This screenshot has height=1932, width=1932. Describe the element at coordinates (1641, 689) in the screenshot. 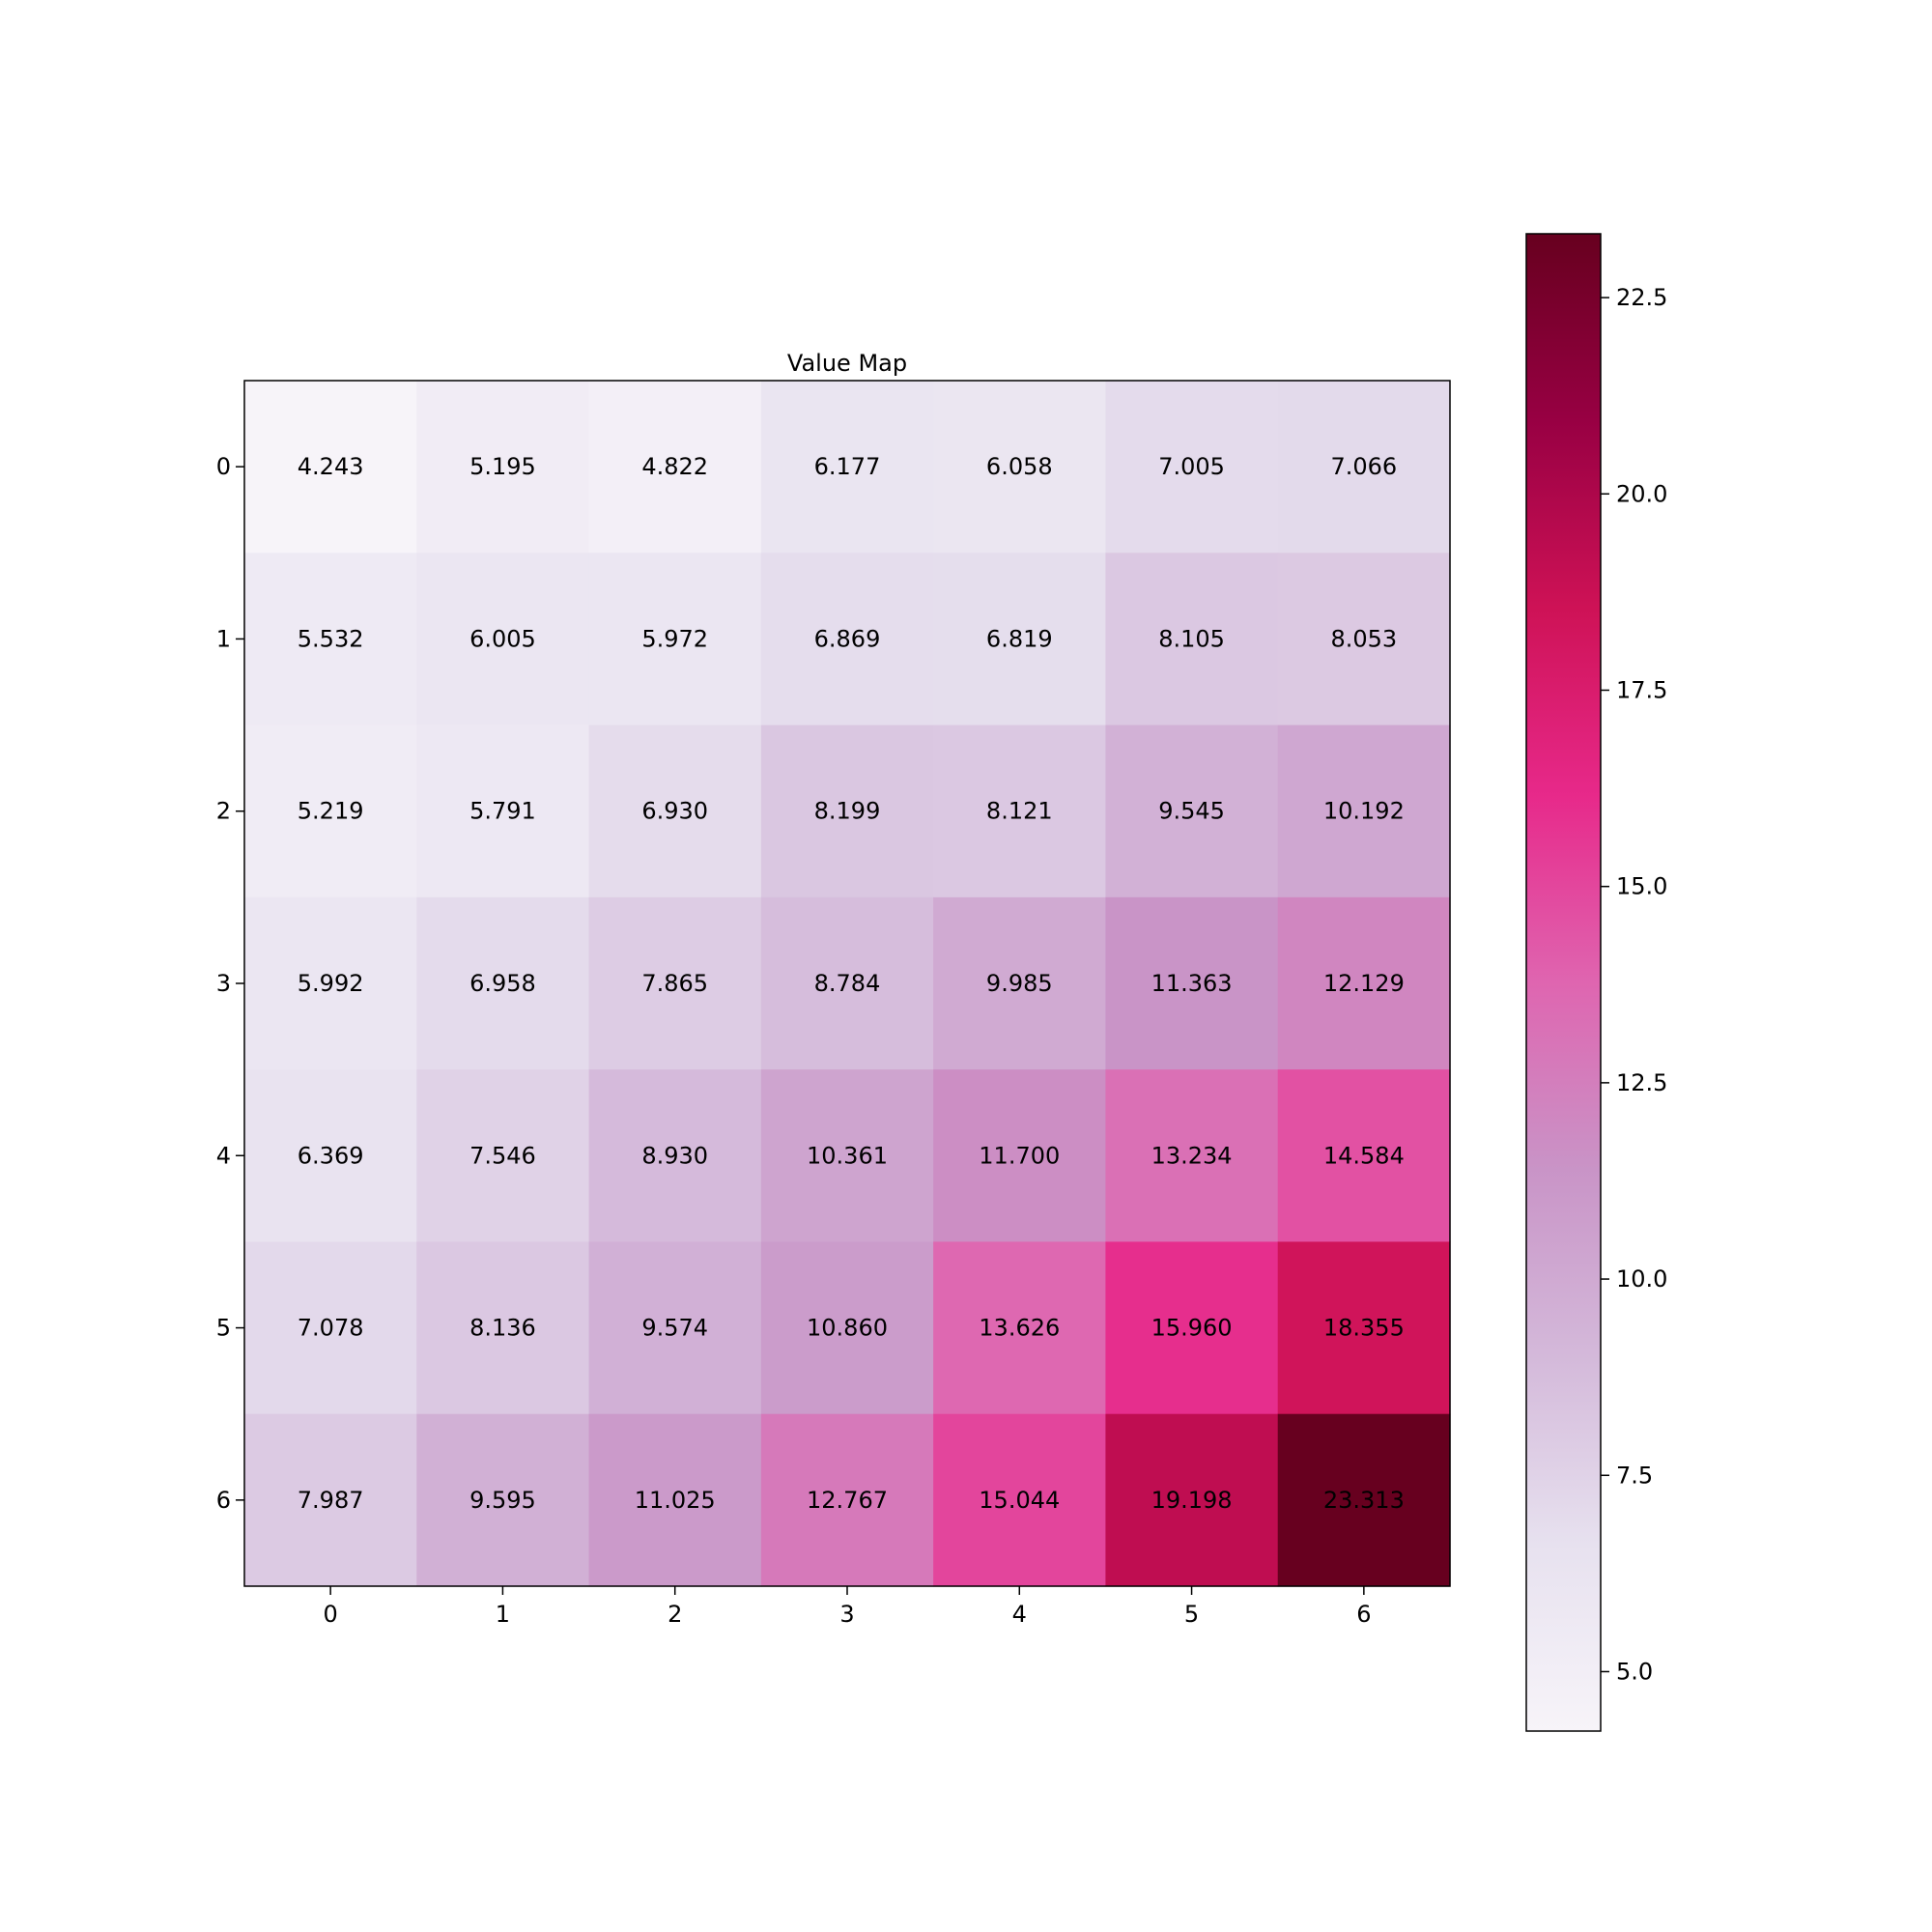

I see `colorbar-tick-label: 17.5` at that location.